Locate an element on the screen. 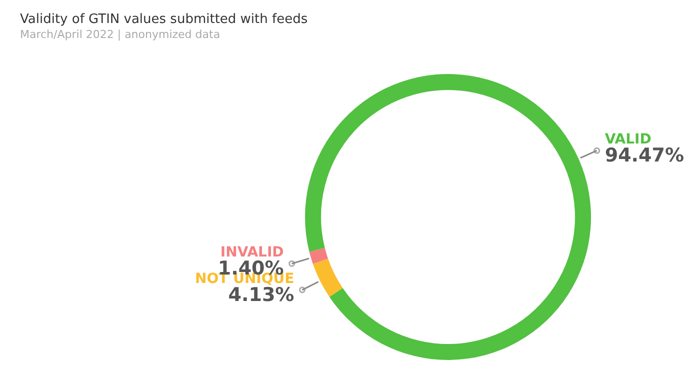 This screenshot has width=689, height=381. data-label: 4.13% is located at coordinates (261, 295).